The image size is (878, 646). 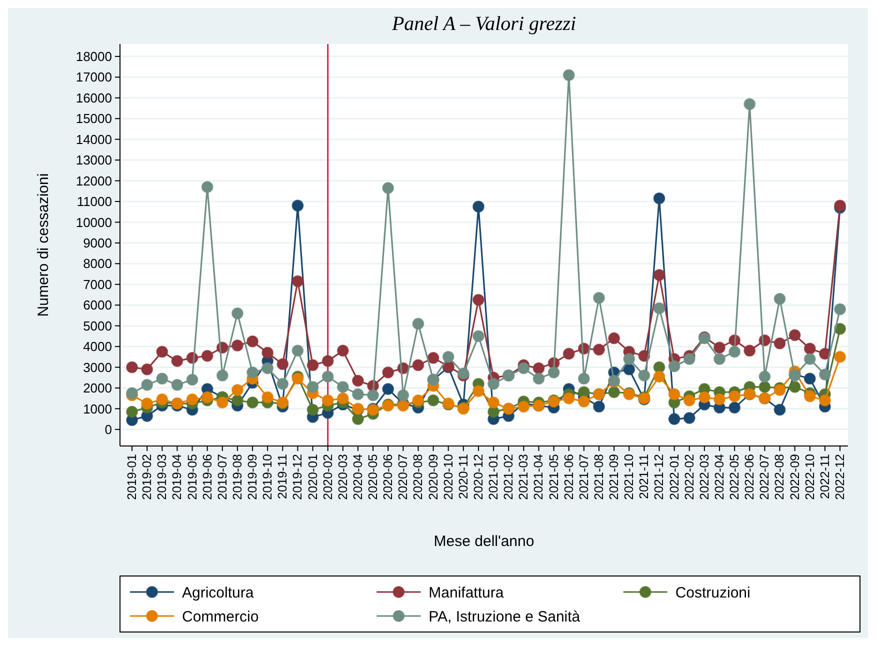 I want to click on x-tick-label: 2021-06, so click(x=569, y=477).